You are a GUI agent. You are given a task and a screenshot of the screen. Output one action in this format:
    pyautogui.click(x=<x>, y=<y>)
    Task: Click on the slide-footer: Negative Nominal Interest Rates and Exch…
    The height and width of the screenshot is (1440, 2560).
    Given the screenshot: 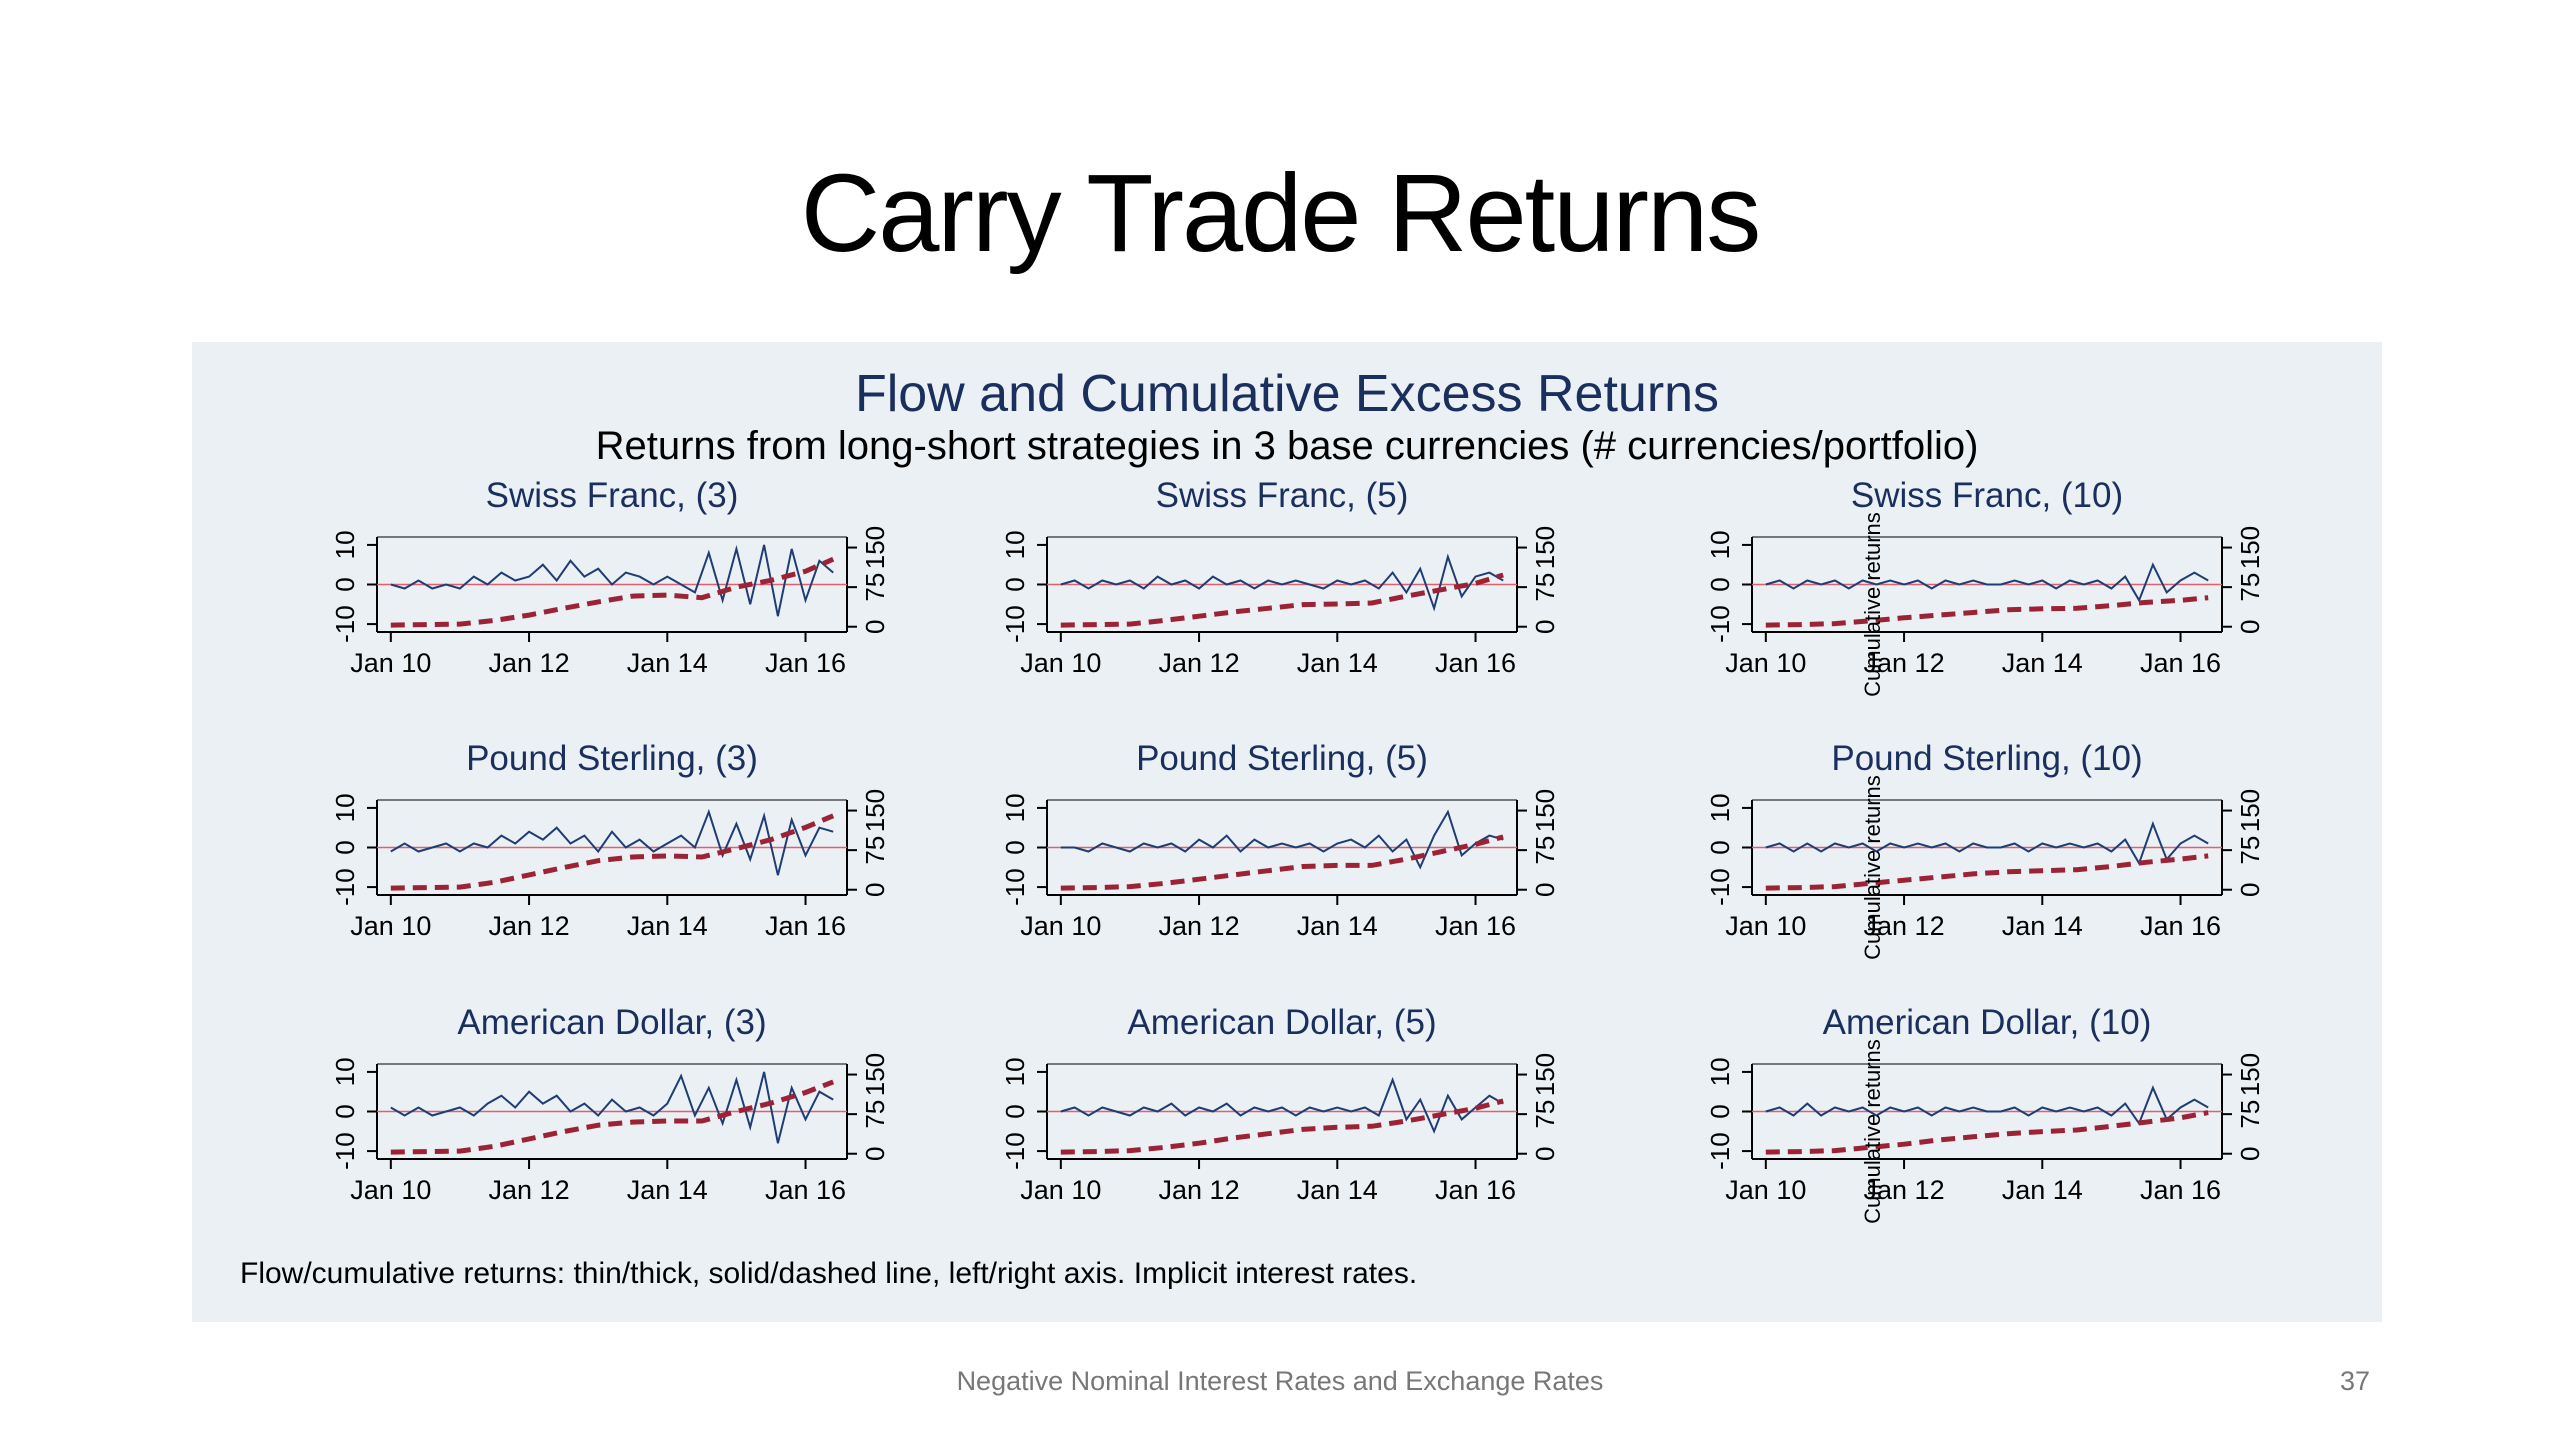 What is the action you would take?
    pyautogui.click(x=1280, y=1381)
    